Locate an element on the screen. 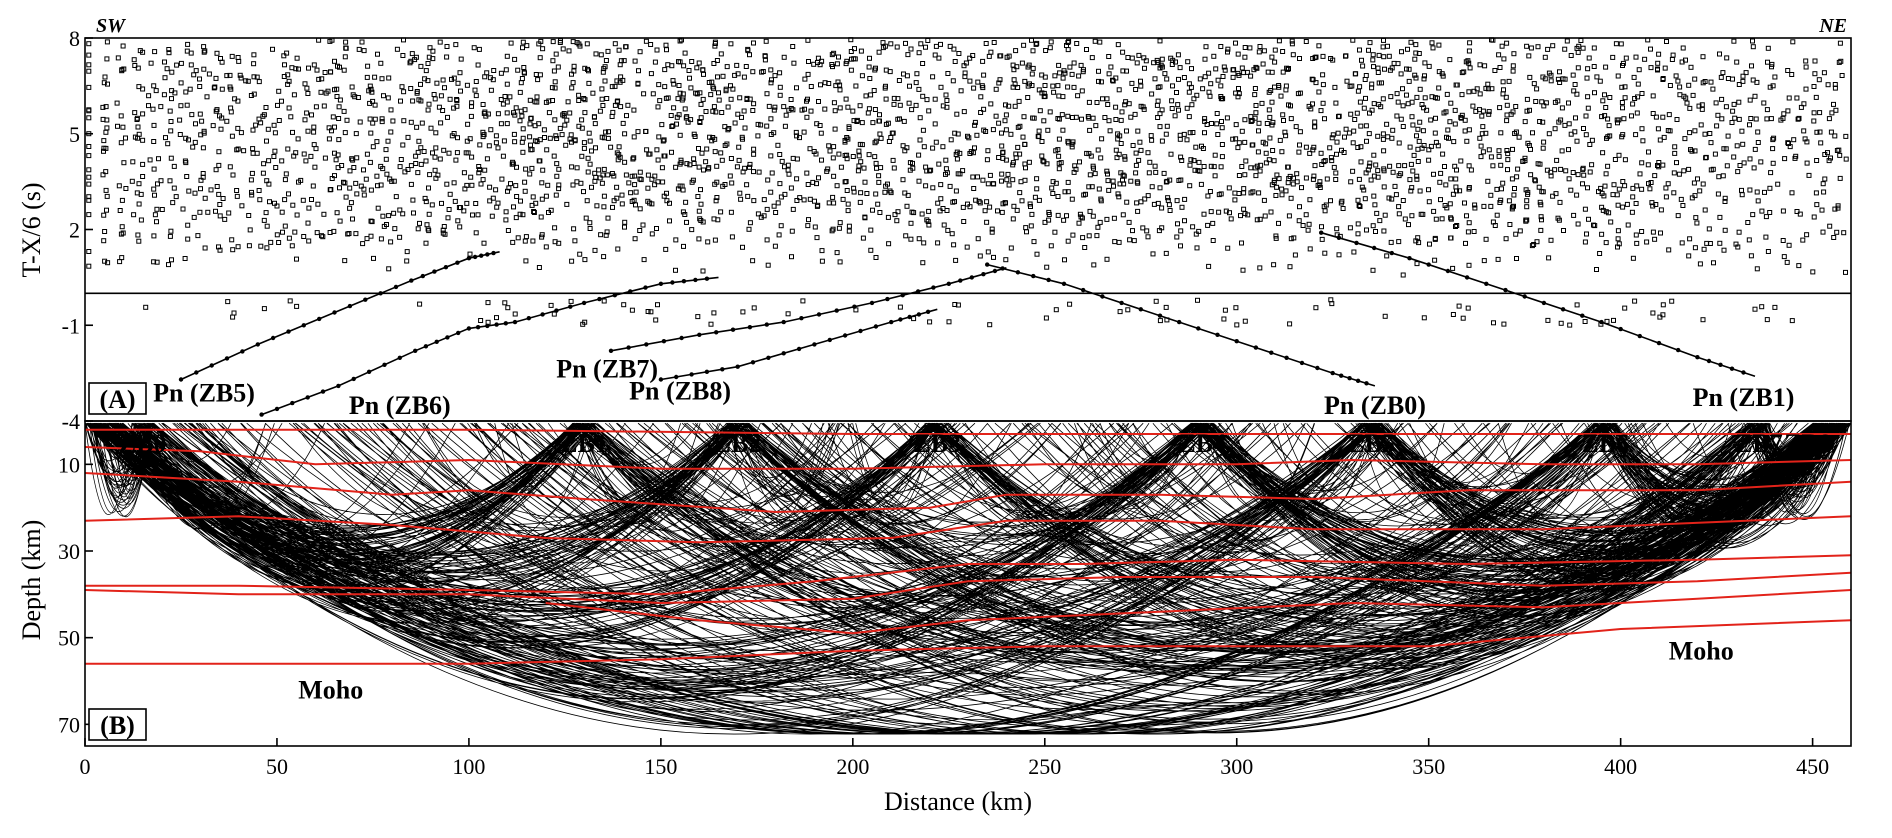 The image size is (1892, 838). x-tick-label: 150 is located at coordinates (660, 766).